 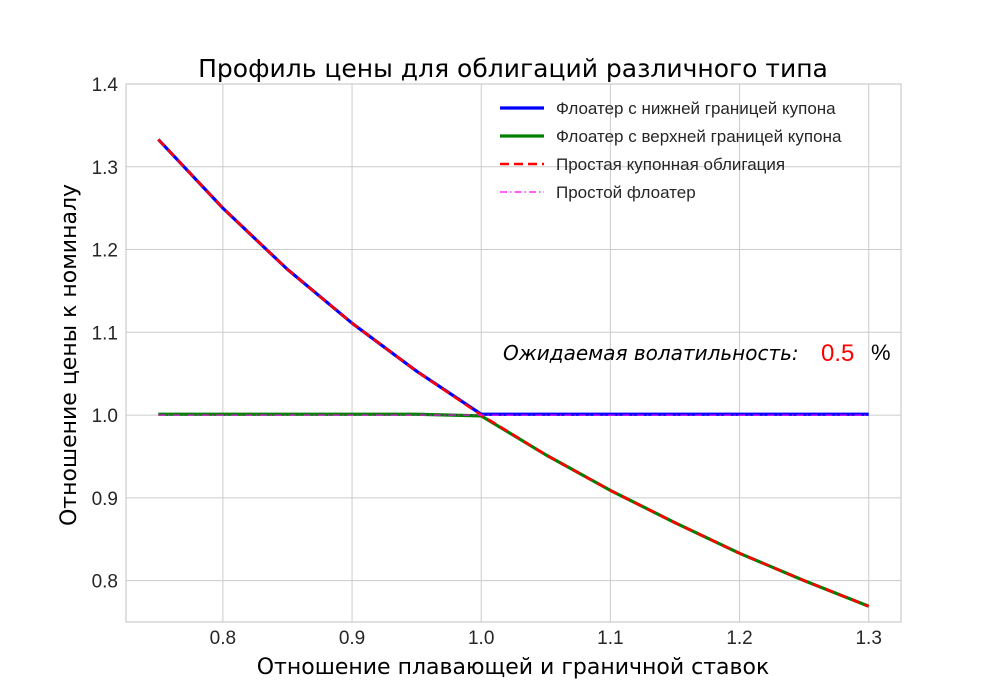 What do you see at coordinates (105, 416) in the screenshot?
I see `y-tick-label: 1.0` at bounding box center [105, 416].